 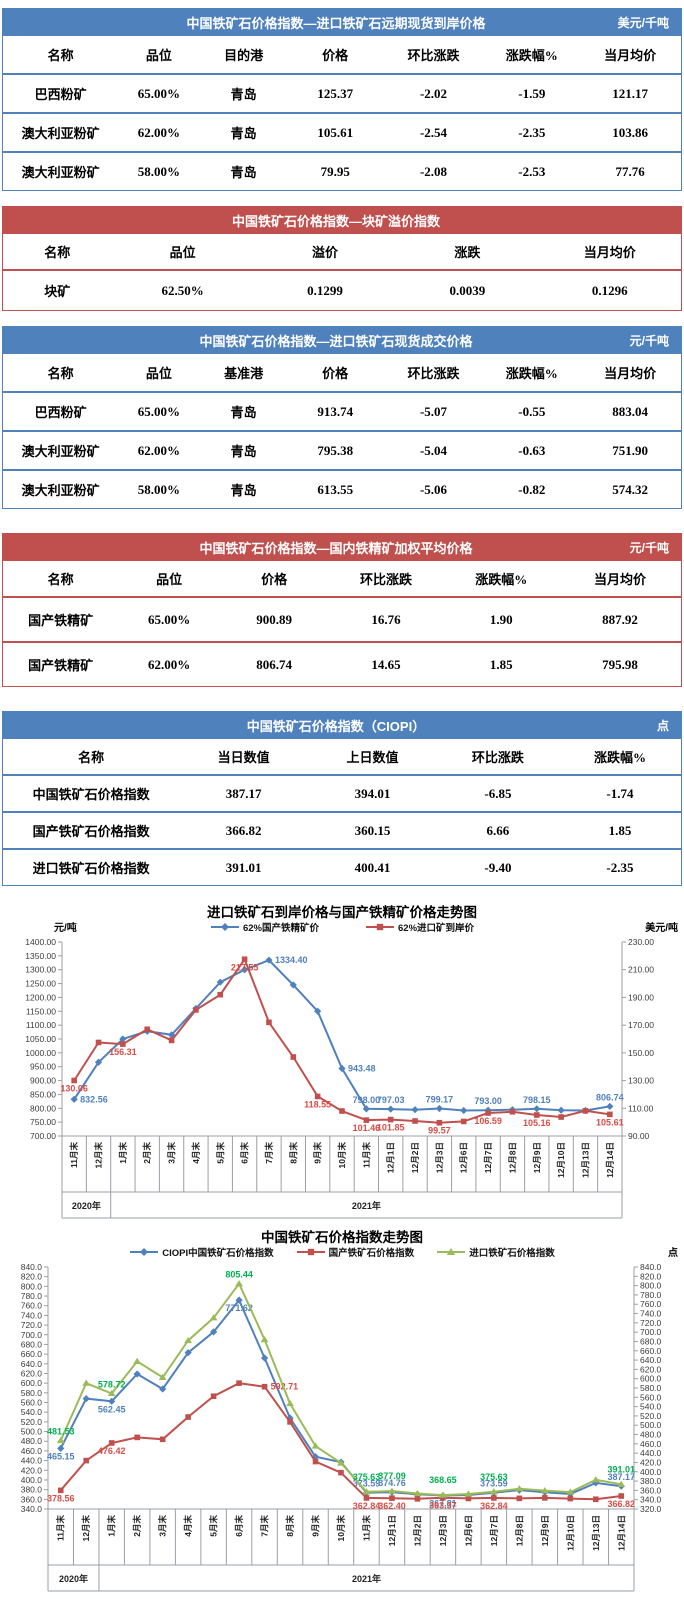 I want to click on cell: -5.04, so click(x=433, y=450).